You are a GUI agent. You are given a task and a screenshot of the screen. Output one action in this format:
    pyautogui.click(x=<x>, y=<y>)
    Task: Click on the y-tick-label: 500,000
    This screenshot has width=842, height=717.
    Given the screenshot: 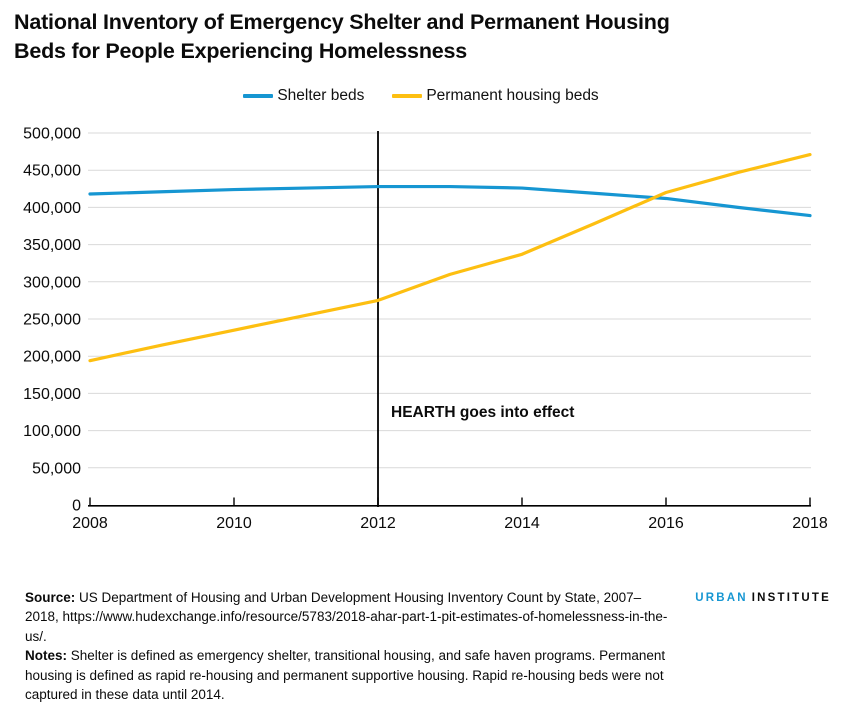 What is the action you would take?
    pyautogui.click(x=52, y=134)
    